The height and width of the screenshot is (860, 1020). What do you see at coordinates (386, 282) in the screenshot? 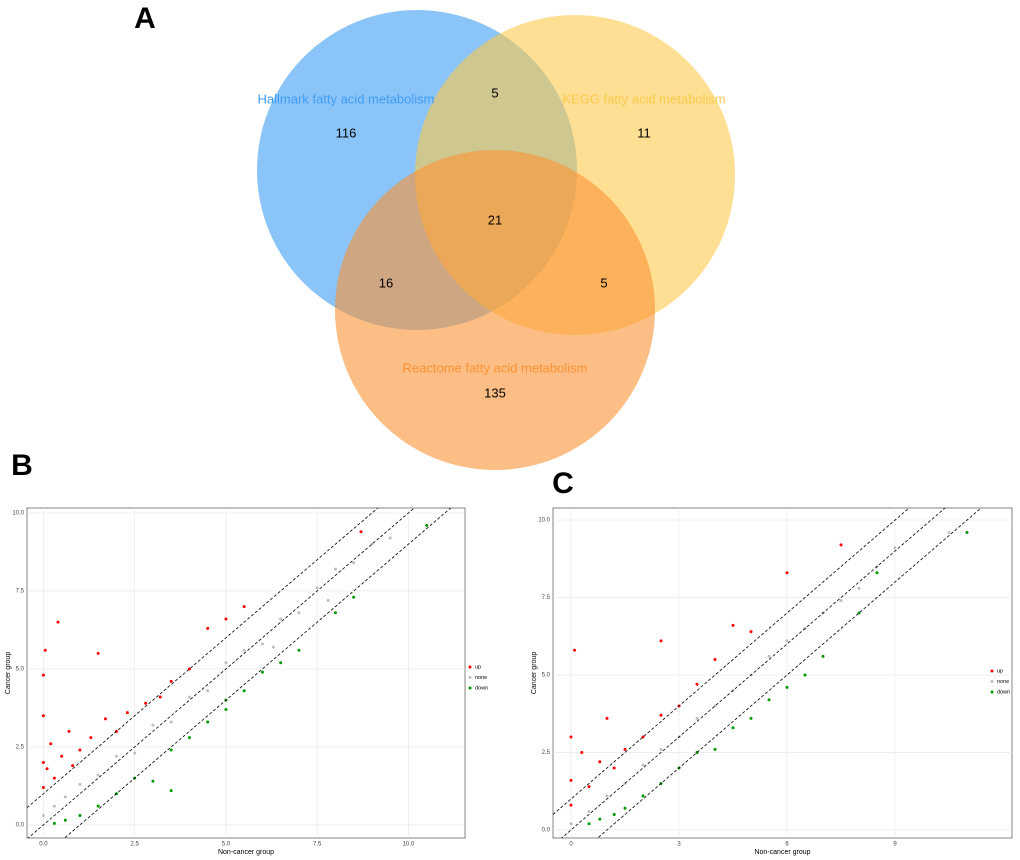
I see `venn-count: 16` at bounding box center [386, 282].